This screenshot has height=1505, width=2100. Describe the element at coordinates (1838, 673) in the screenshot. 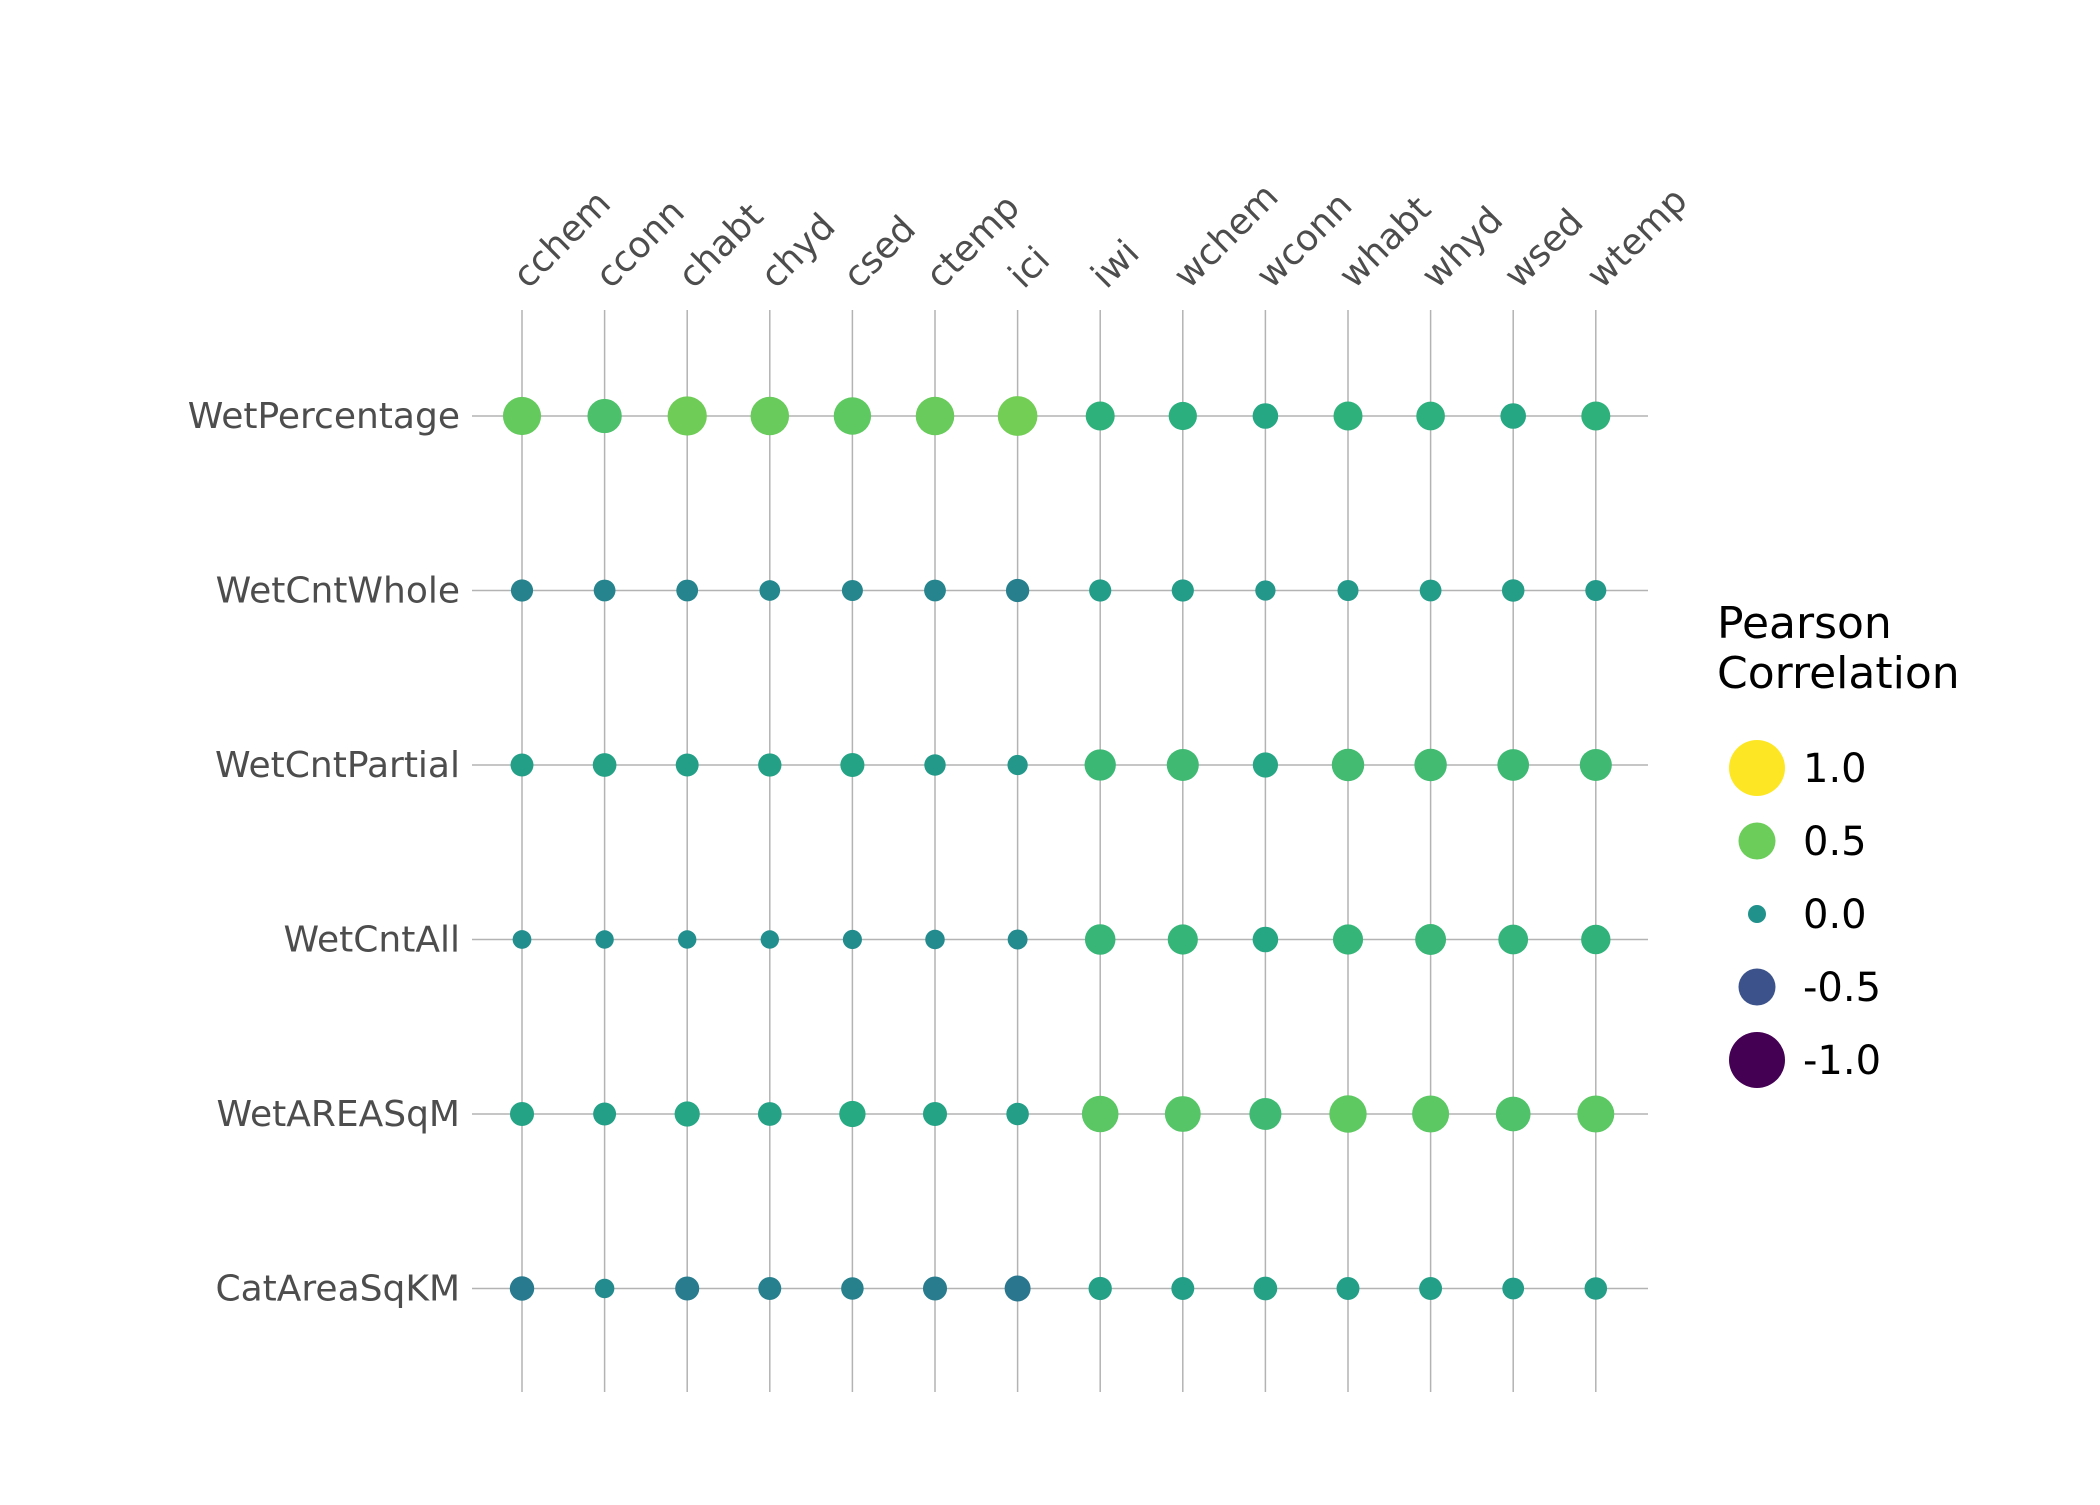

I see `legend-title-line: Correlation` at that location.